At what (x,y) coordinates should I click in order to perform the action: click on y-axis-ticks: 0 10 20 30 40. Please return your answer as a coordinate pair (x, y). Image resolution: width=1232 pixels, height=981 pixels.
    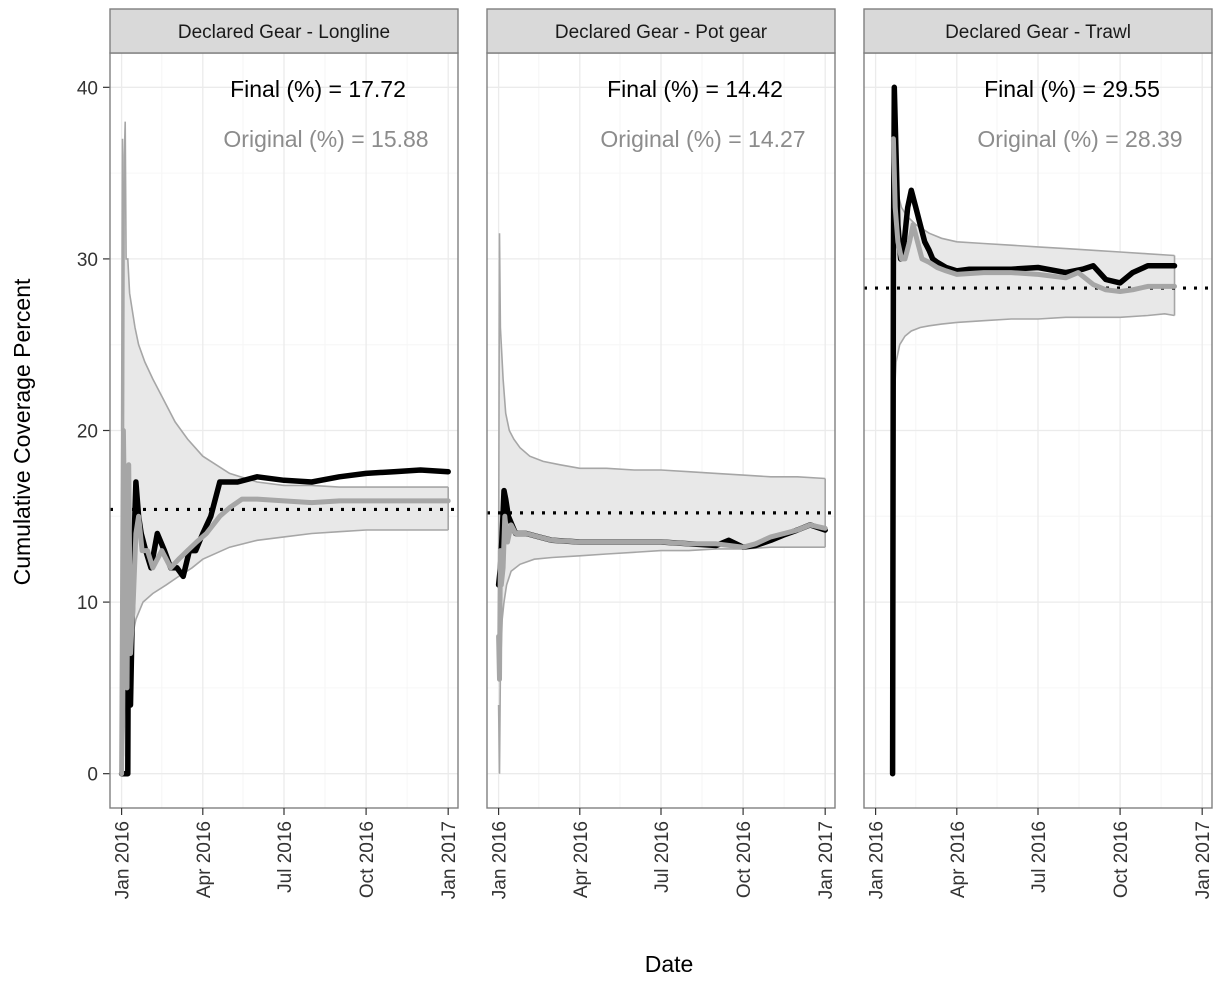
    Looking at the image, I should click on (93, 432).